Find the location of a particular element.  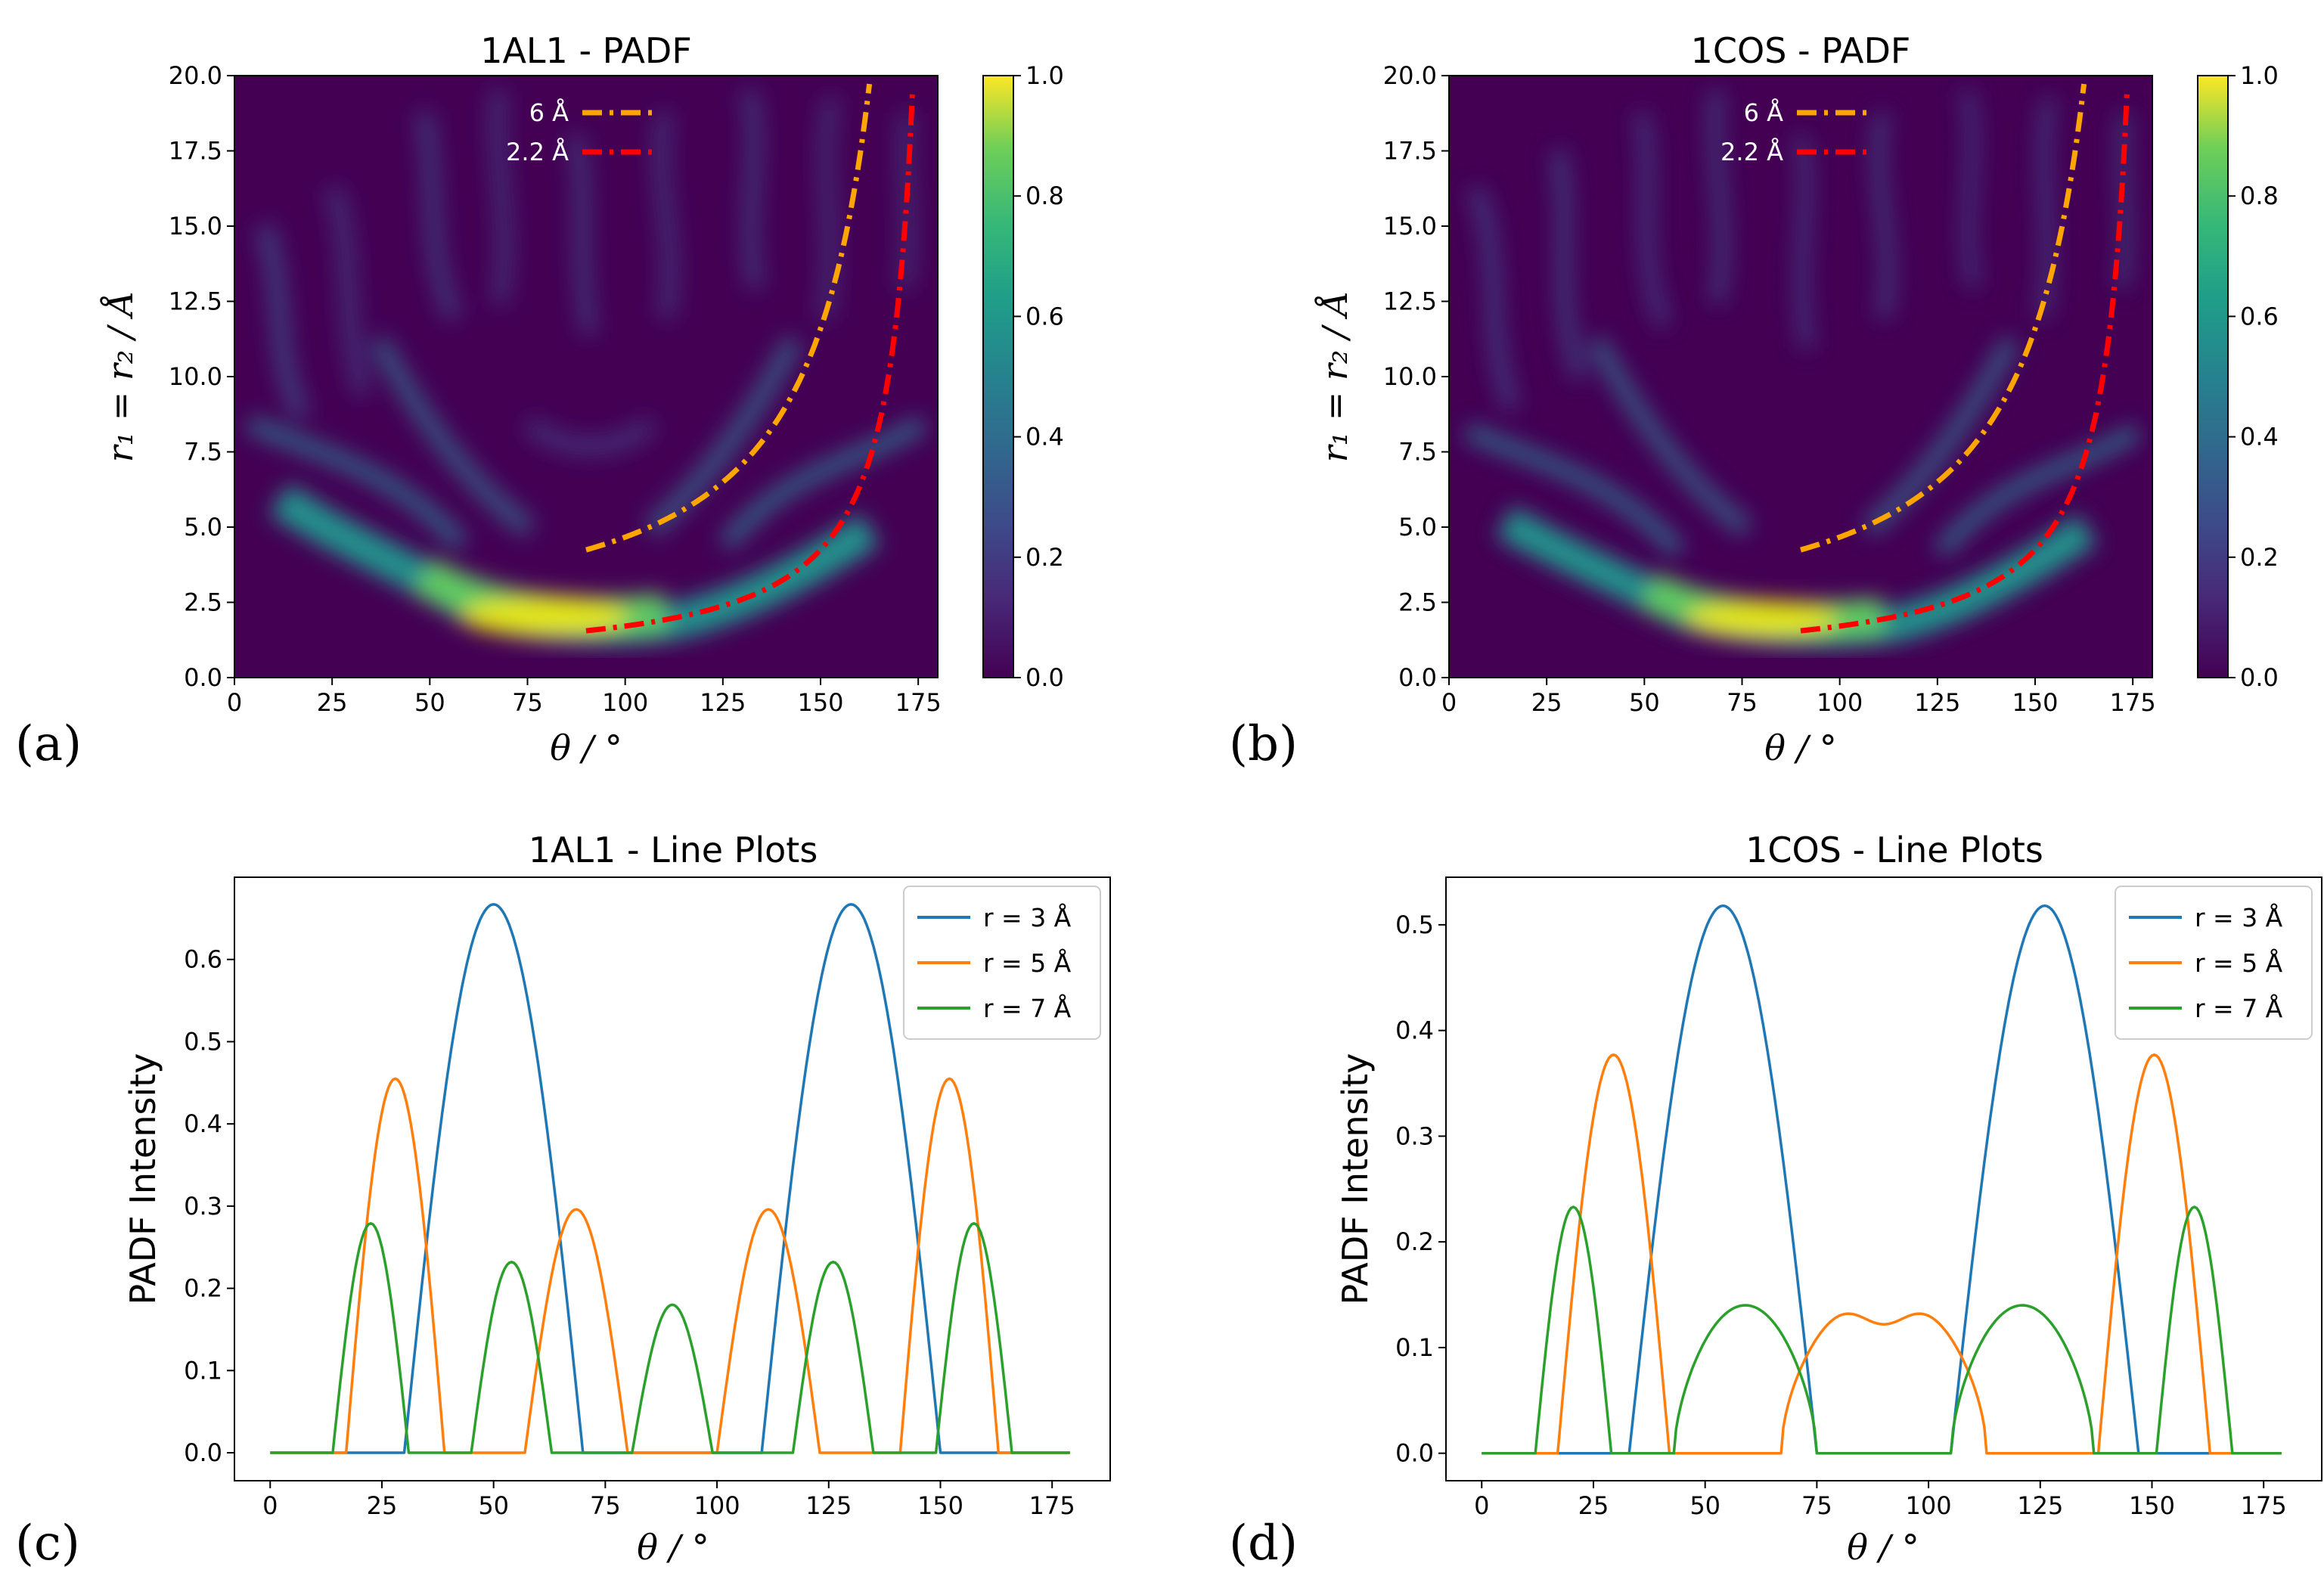

y-tick-label: 0.6 is located at coordinates (203, 960).